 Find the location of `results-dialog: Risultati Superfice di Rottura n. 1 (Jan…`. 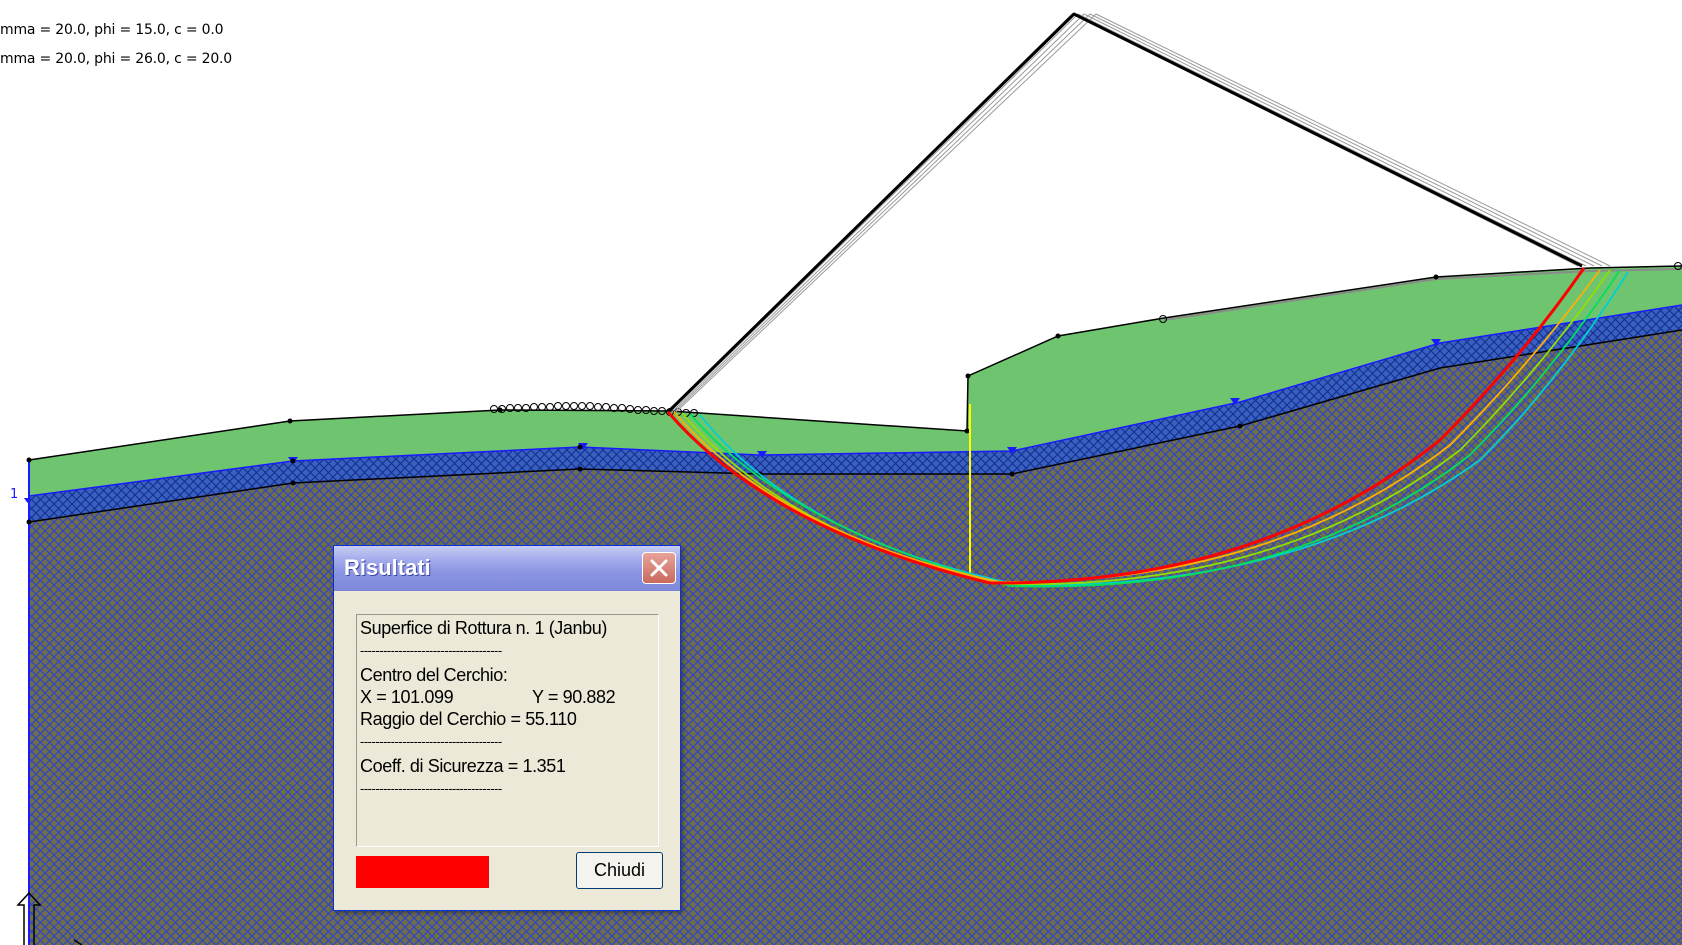

results-dialog: Risultati Superfice di Rottura n. 1 (Jan… is located at coordinates (507, 728).